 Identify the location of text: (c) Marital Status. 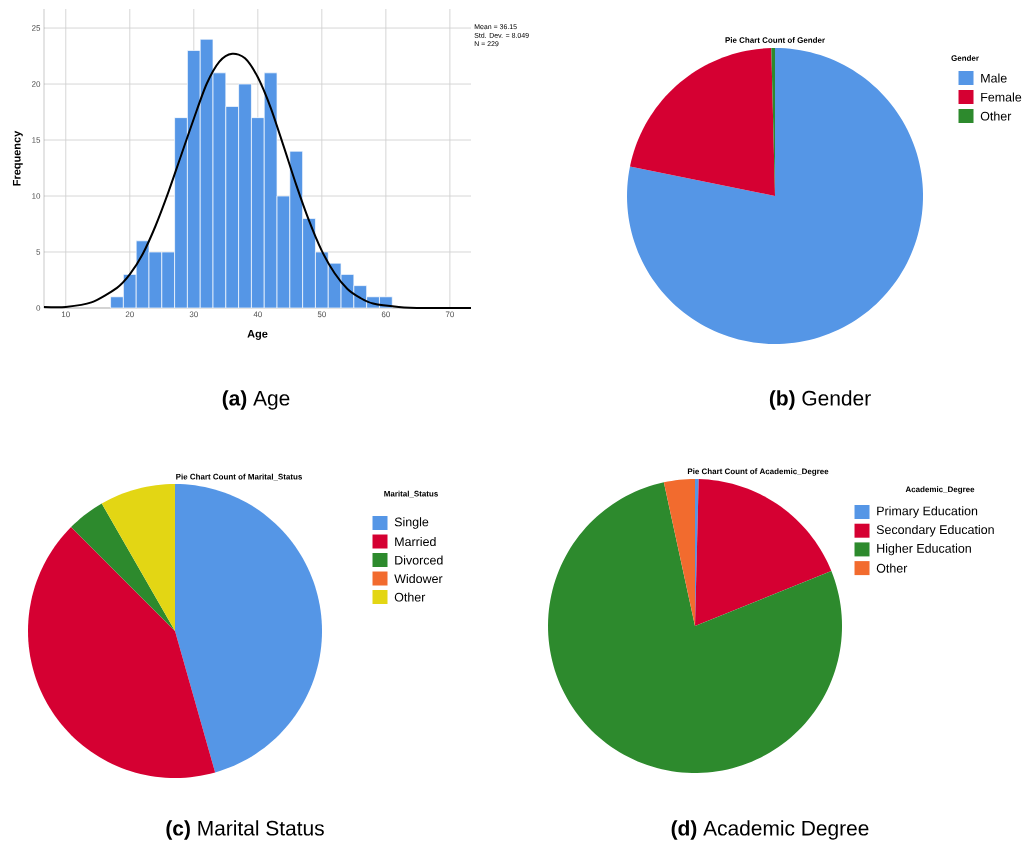
(245, 830).